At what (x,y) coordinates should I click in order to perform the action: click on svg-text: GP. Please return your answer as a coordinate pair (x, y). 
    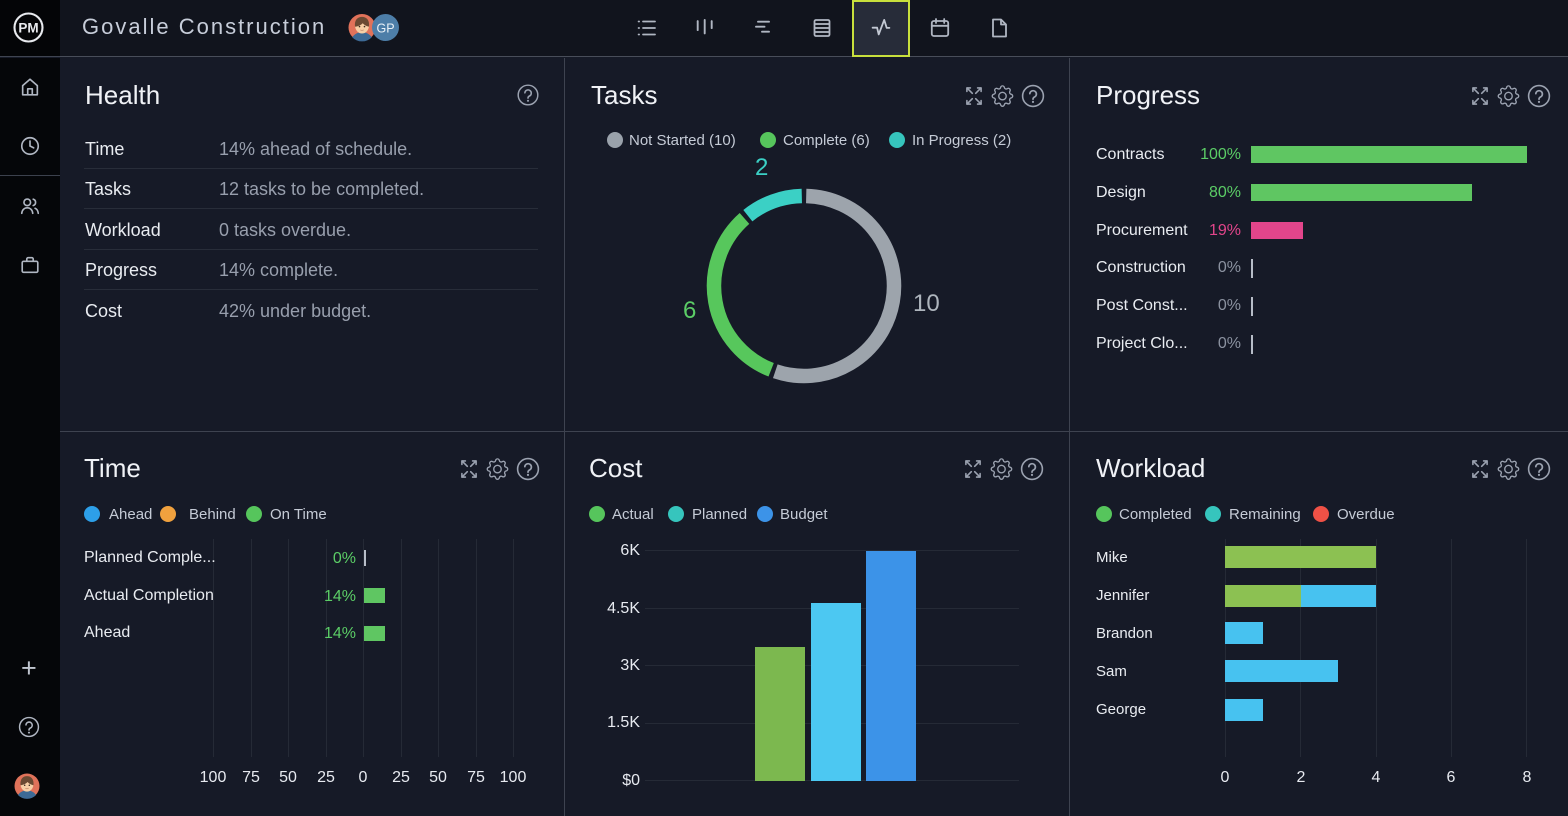
    Looking at the image, I should click on (385, 29).